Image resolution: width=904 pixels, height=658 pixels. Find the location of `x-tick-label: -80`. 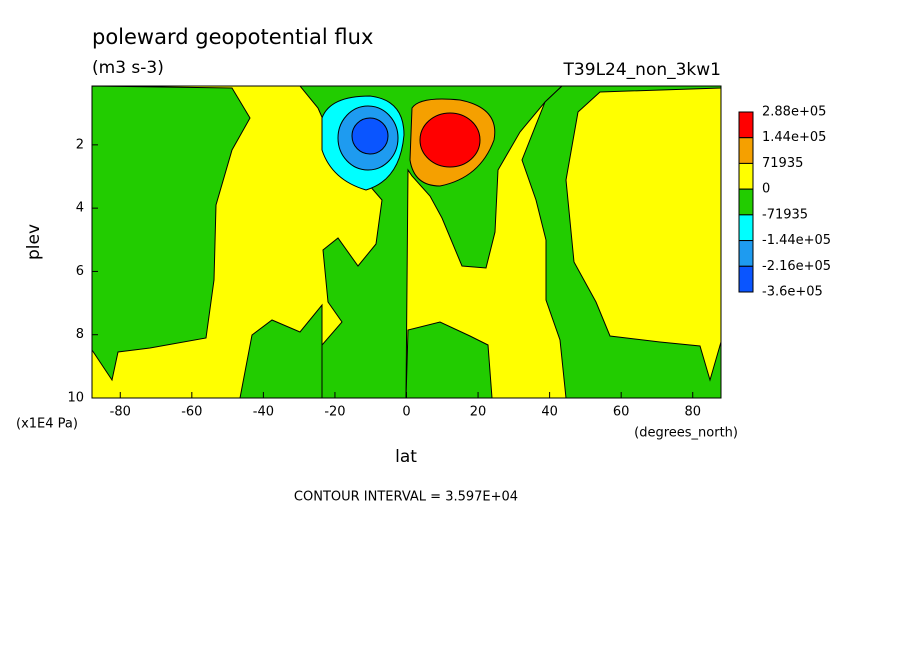

x-tick-label: -80 is located at coordinates (120, 412).